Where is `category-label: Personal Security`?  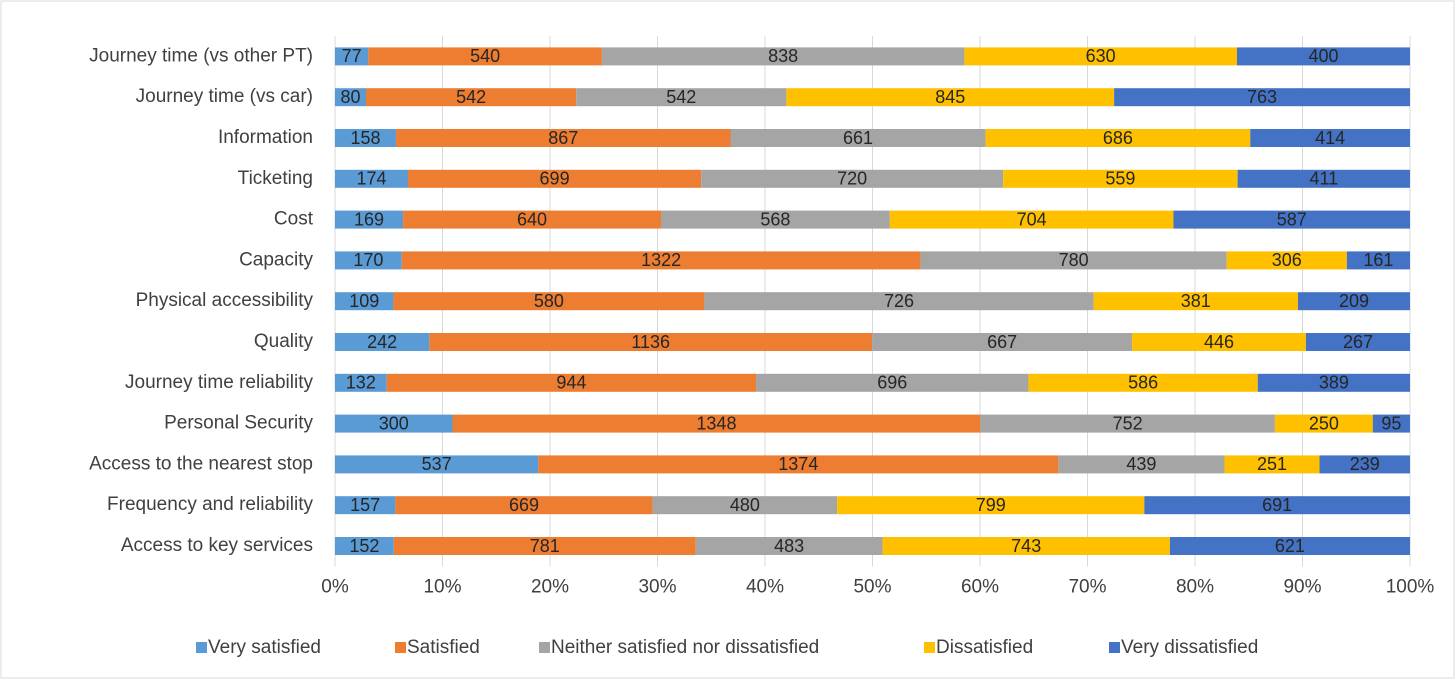
category-label: Personal Security is located at coordinates (238, 423).